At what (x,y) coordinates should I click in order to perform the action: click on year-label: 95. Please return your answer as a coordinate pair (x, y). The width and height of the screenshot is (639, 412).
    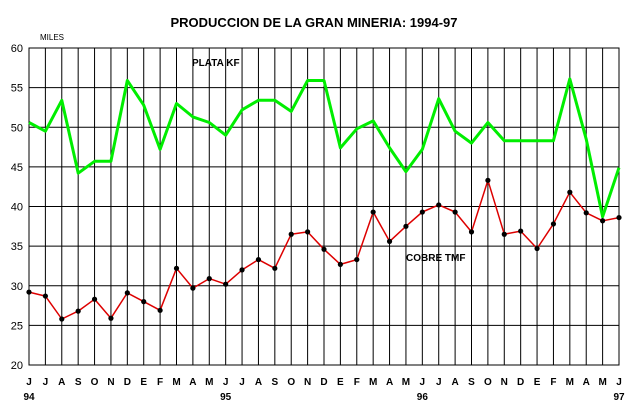
    Looking at the image, I should click on (226, 397).